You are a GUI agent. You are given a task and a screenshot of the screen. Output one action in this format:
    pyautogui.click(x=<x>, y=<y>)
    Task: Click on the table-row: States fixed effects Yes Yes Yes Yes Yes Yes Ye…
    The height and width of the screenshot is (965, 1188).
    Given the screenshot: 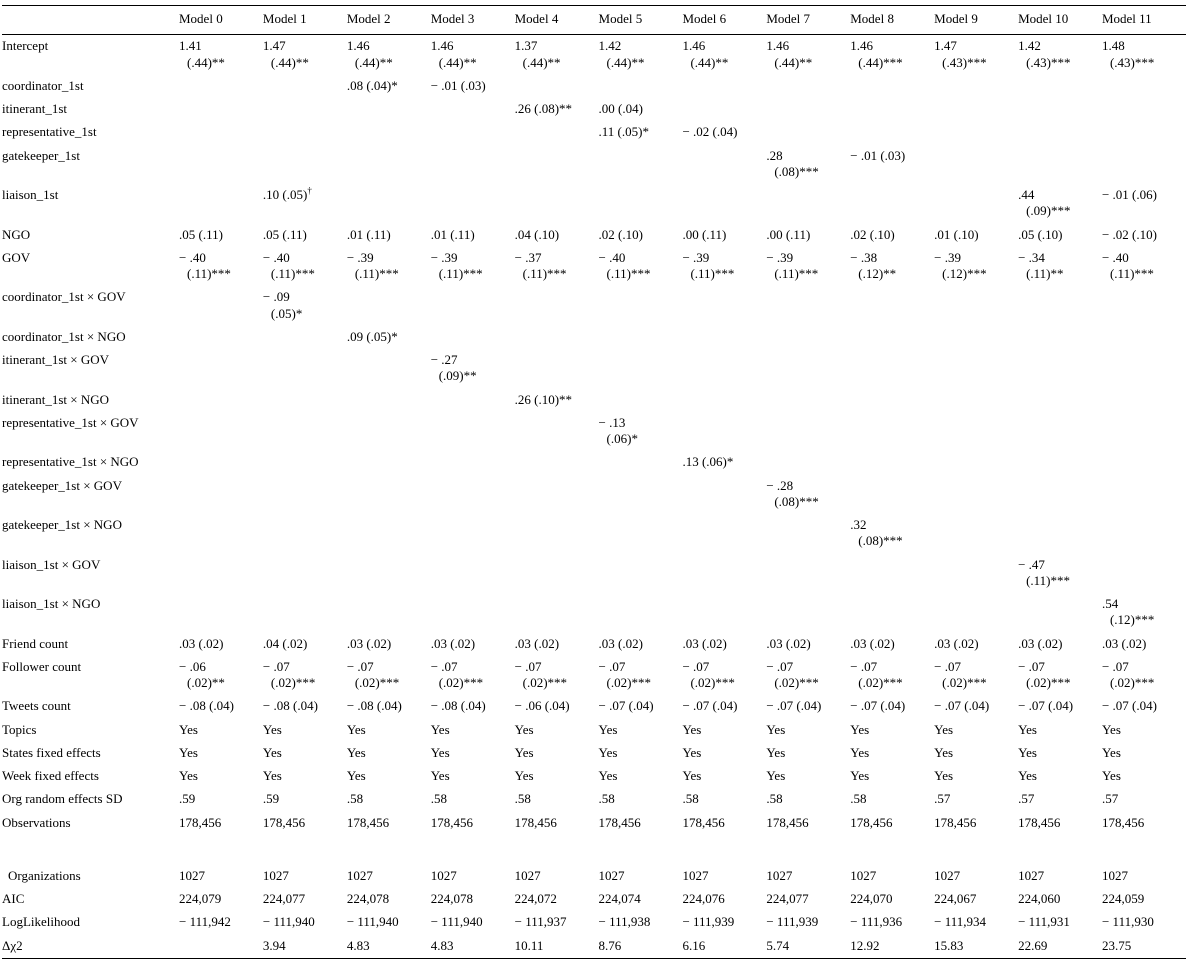 What is the action you would take?
    pyautogui.click(x=594, y=753)
    